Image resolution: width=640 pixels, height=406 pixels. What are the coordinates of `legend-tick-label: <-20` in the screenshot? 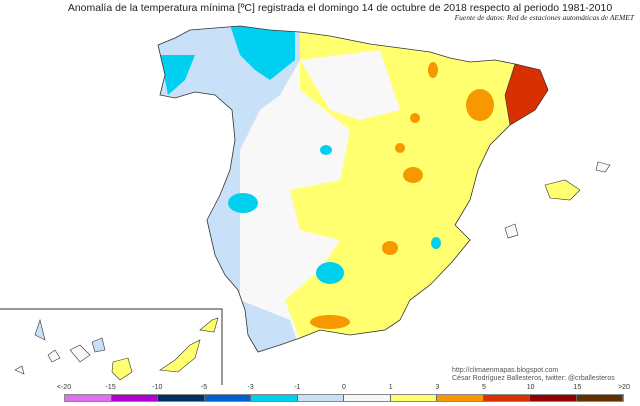 It's located at (64, 387).